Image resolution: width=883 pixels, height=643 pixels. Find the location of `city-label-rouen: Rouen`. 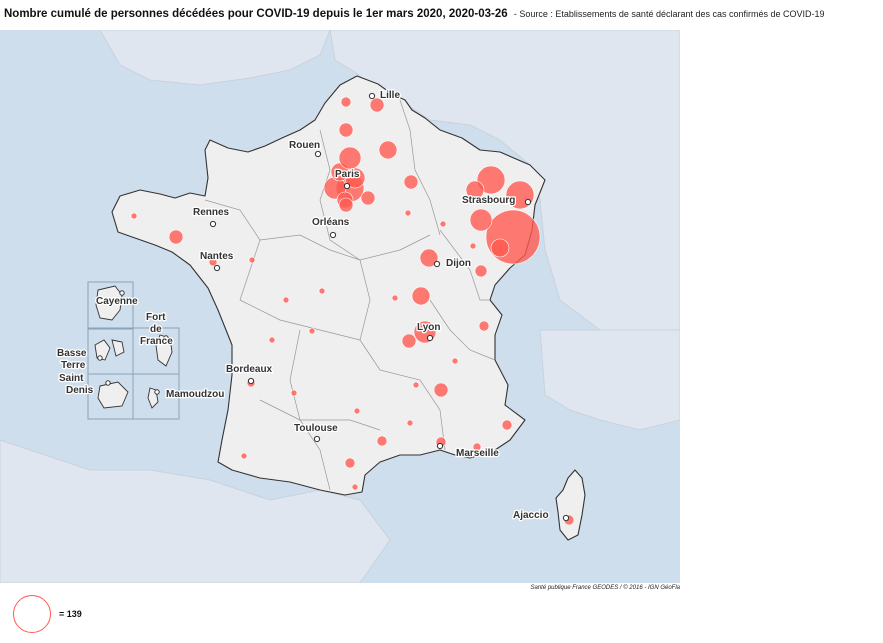

city-label-rouen: Rouen is located at coordinates (304, 145).